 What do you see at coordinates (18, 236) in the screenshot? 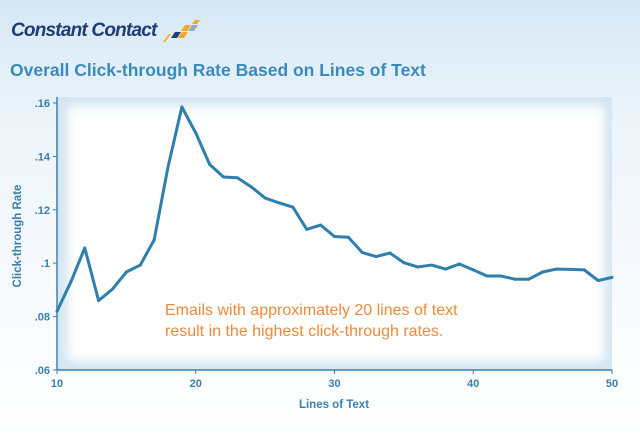
I see `y-axis-label: Click-through Rate` at bounding box center [18, 236].